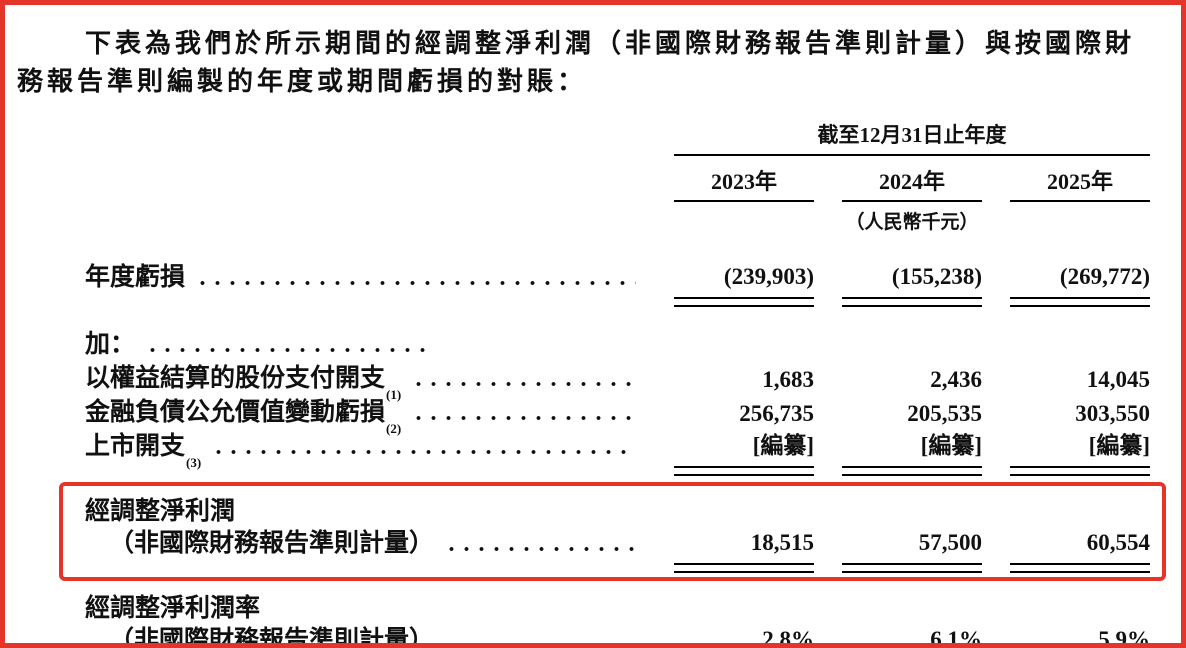  I want to click on row-value: 60,554, so click(1080, 550).